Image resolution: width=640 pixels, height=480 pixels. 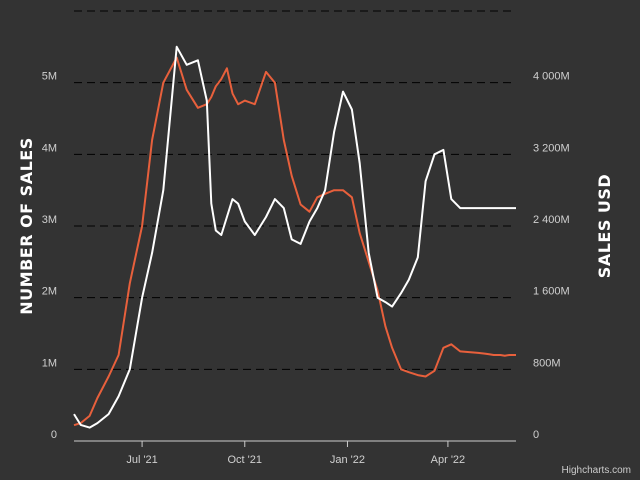 I want to click on y-right-tick-label: 4 000M, so click(x=551, y=77).